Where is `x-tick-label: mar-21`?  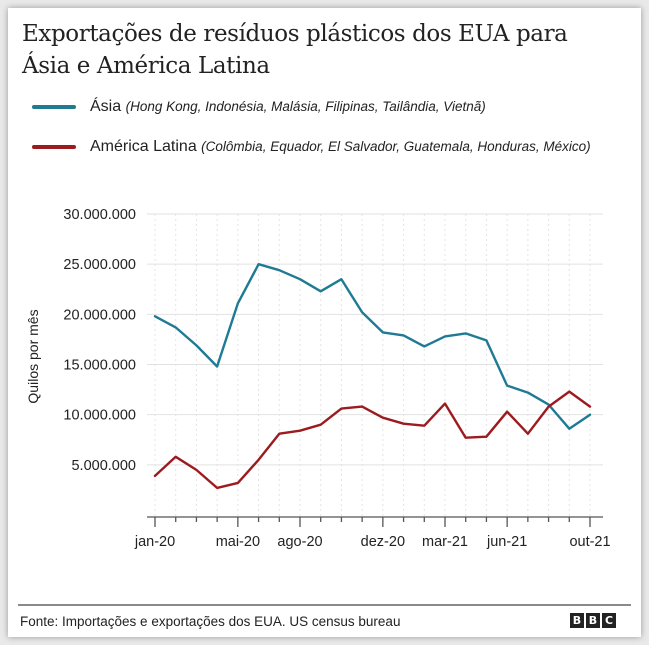 x-tick-label: mar-21 is located at coordinates (445, 542).